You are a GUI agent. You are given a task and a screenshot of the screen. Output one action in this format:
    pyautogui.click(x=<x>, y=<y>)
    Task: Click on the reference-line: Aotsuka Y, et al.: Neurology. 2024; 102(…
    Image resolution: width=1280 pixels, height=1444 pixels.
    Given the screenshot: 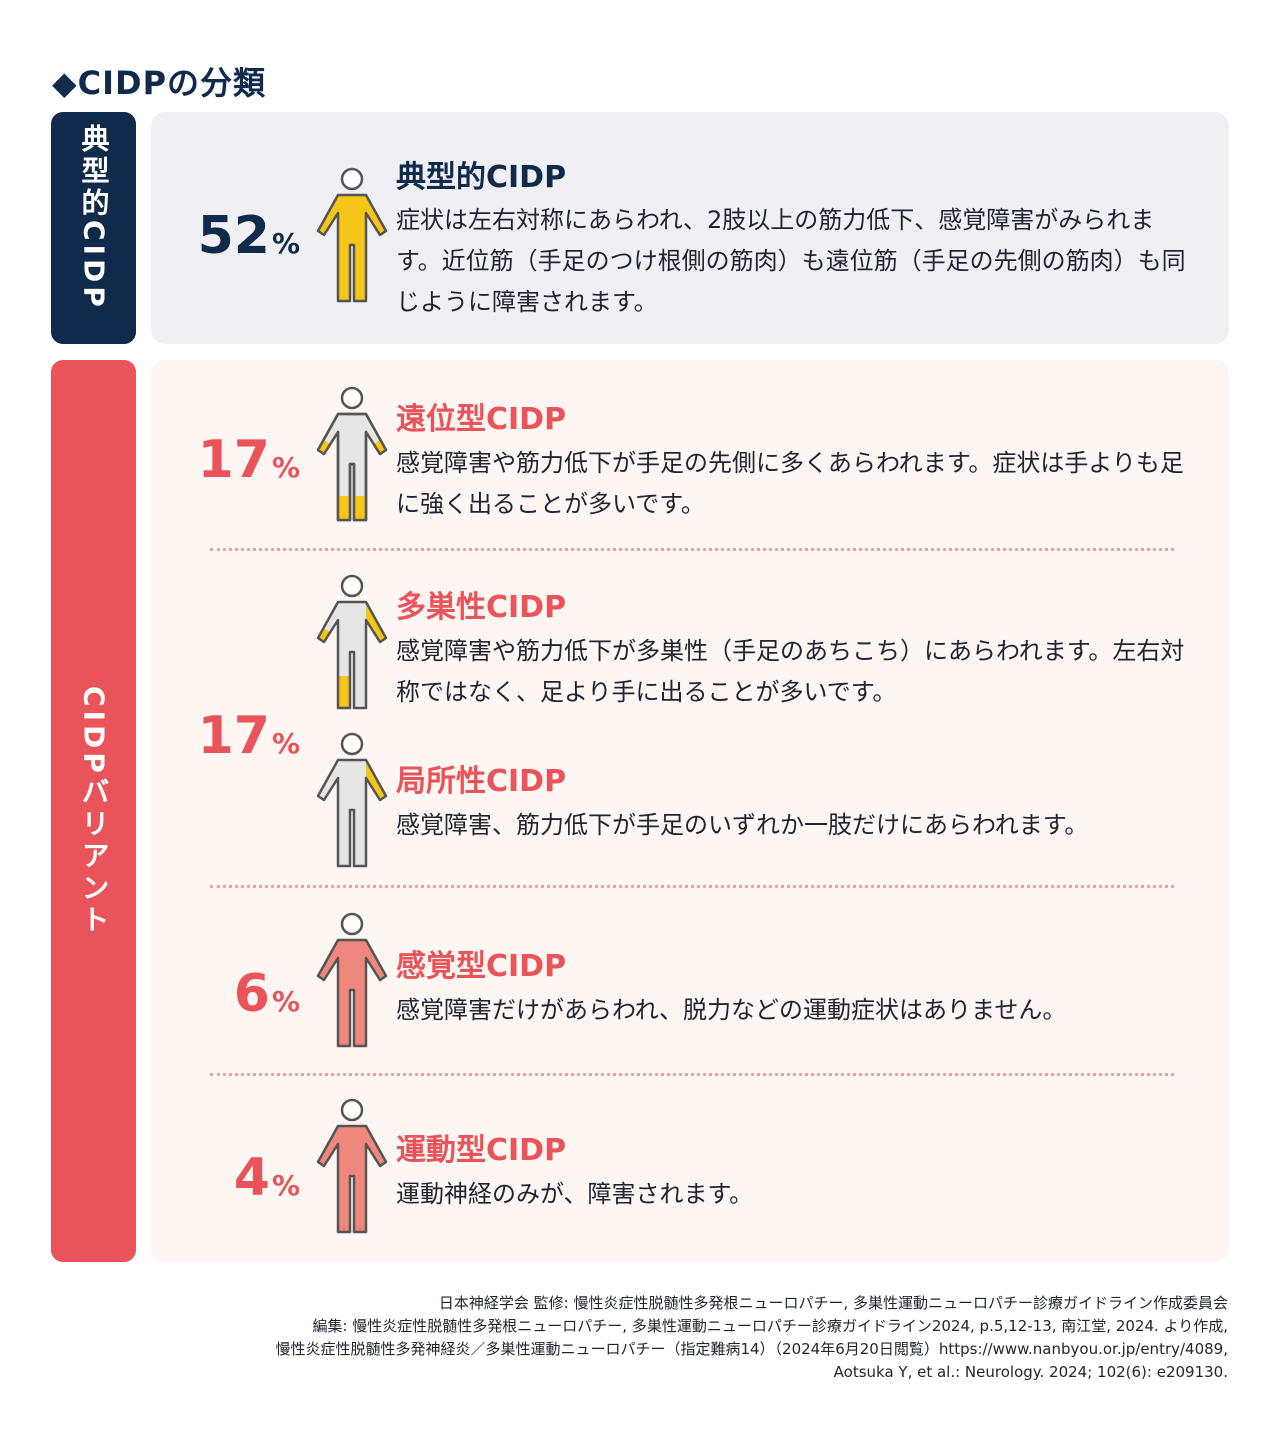 What is the action you would take?
    pyautogui.click(x=1030, y=1372)
    